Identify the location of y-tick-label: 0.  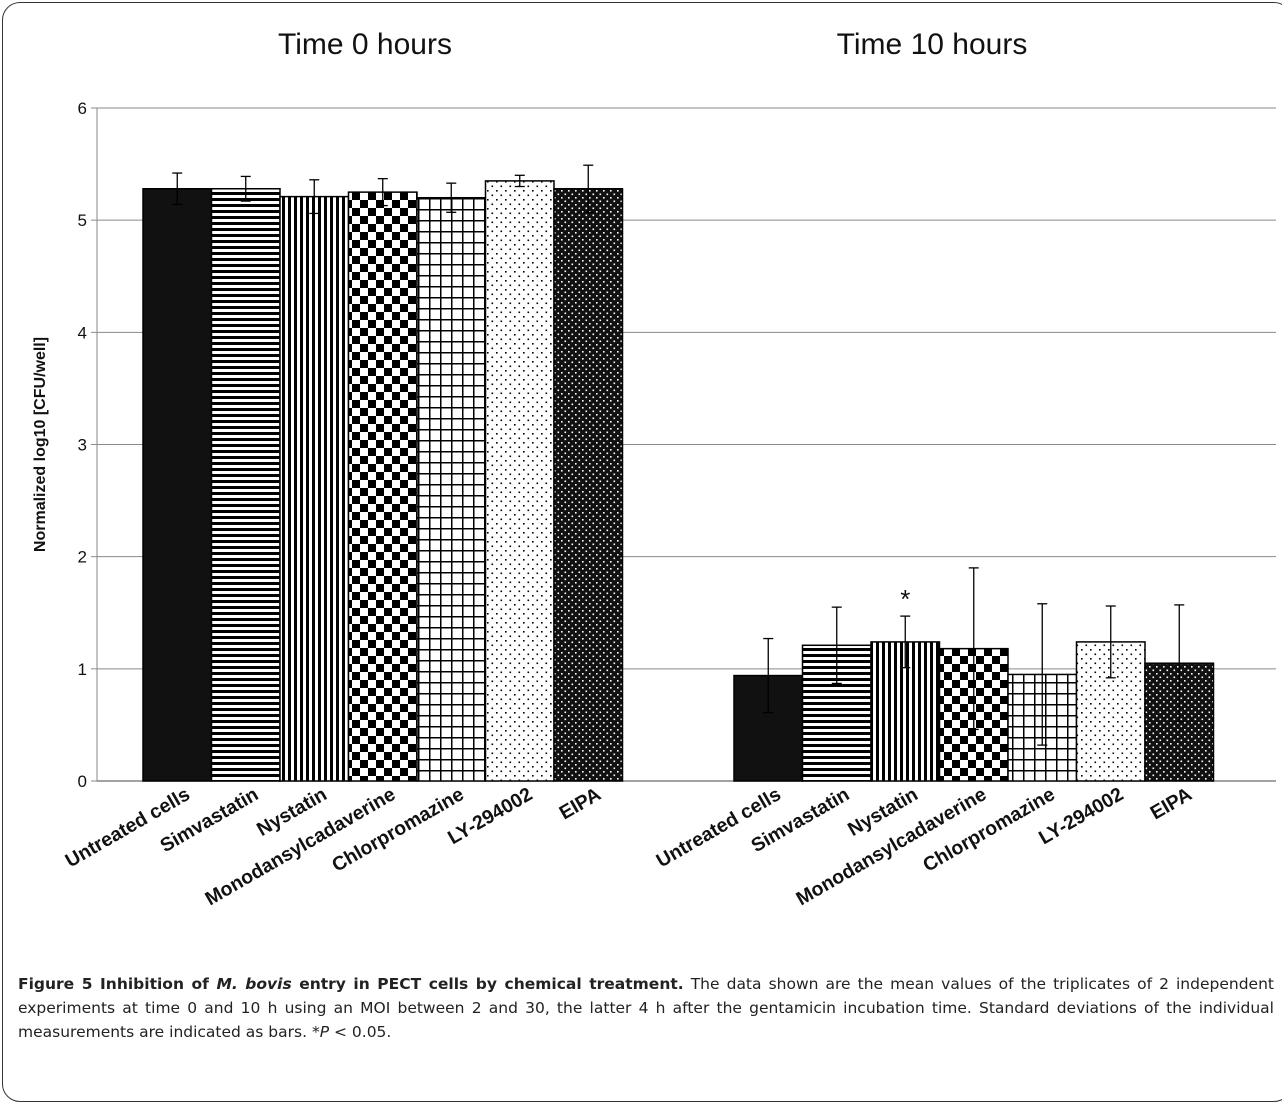
(82, 781).